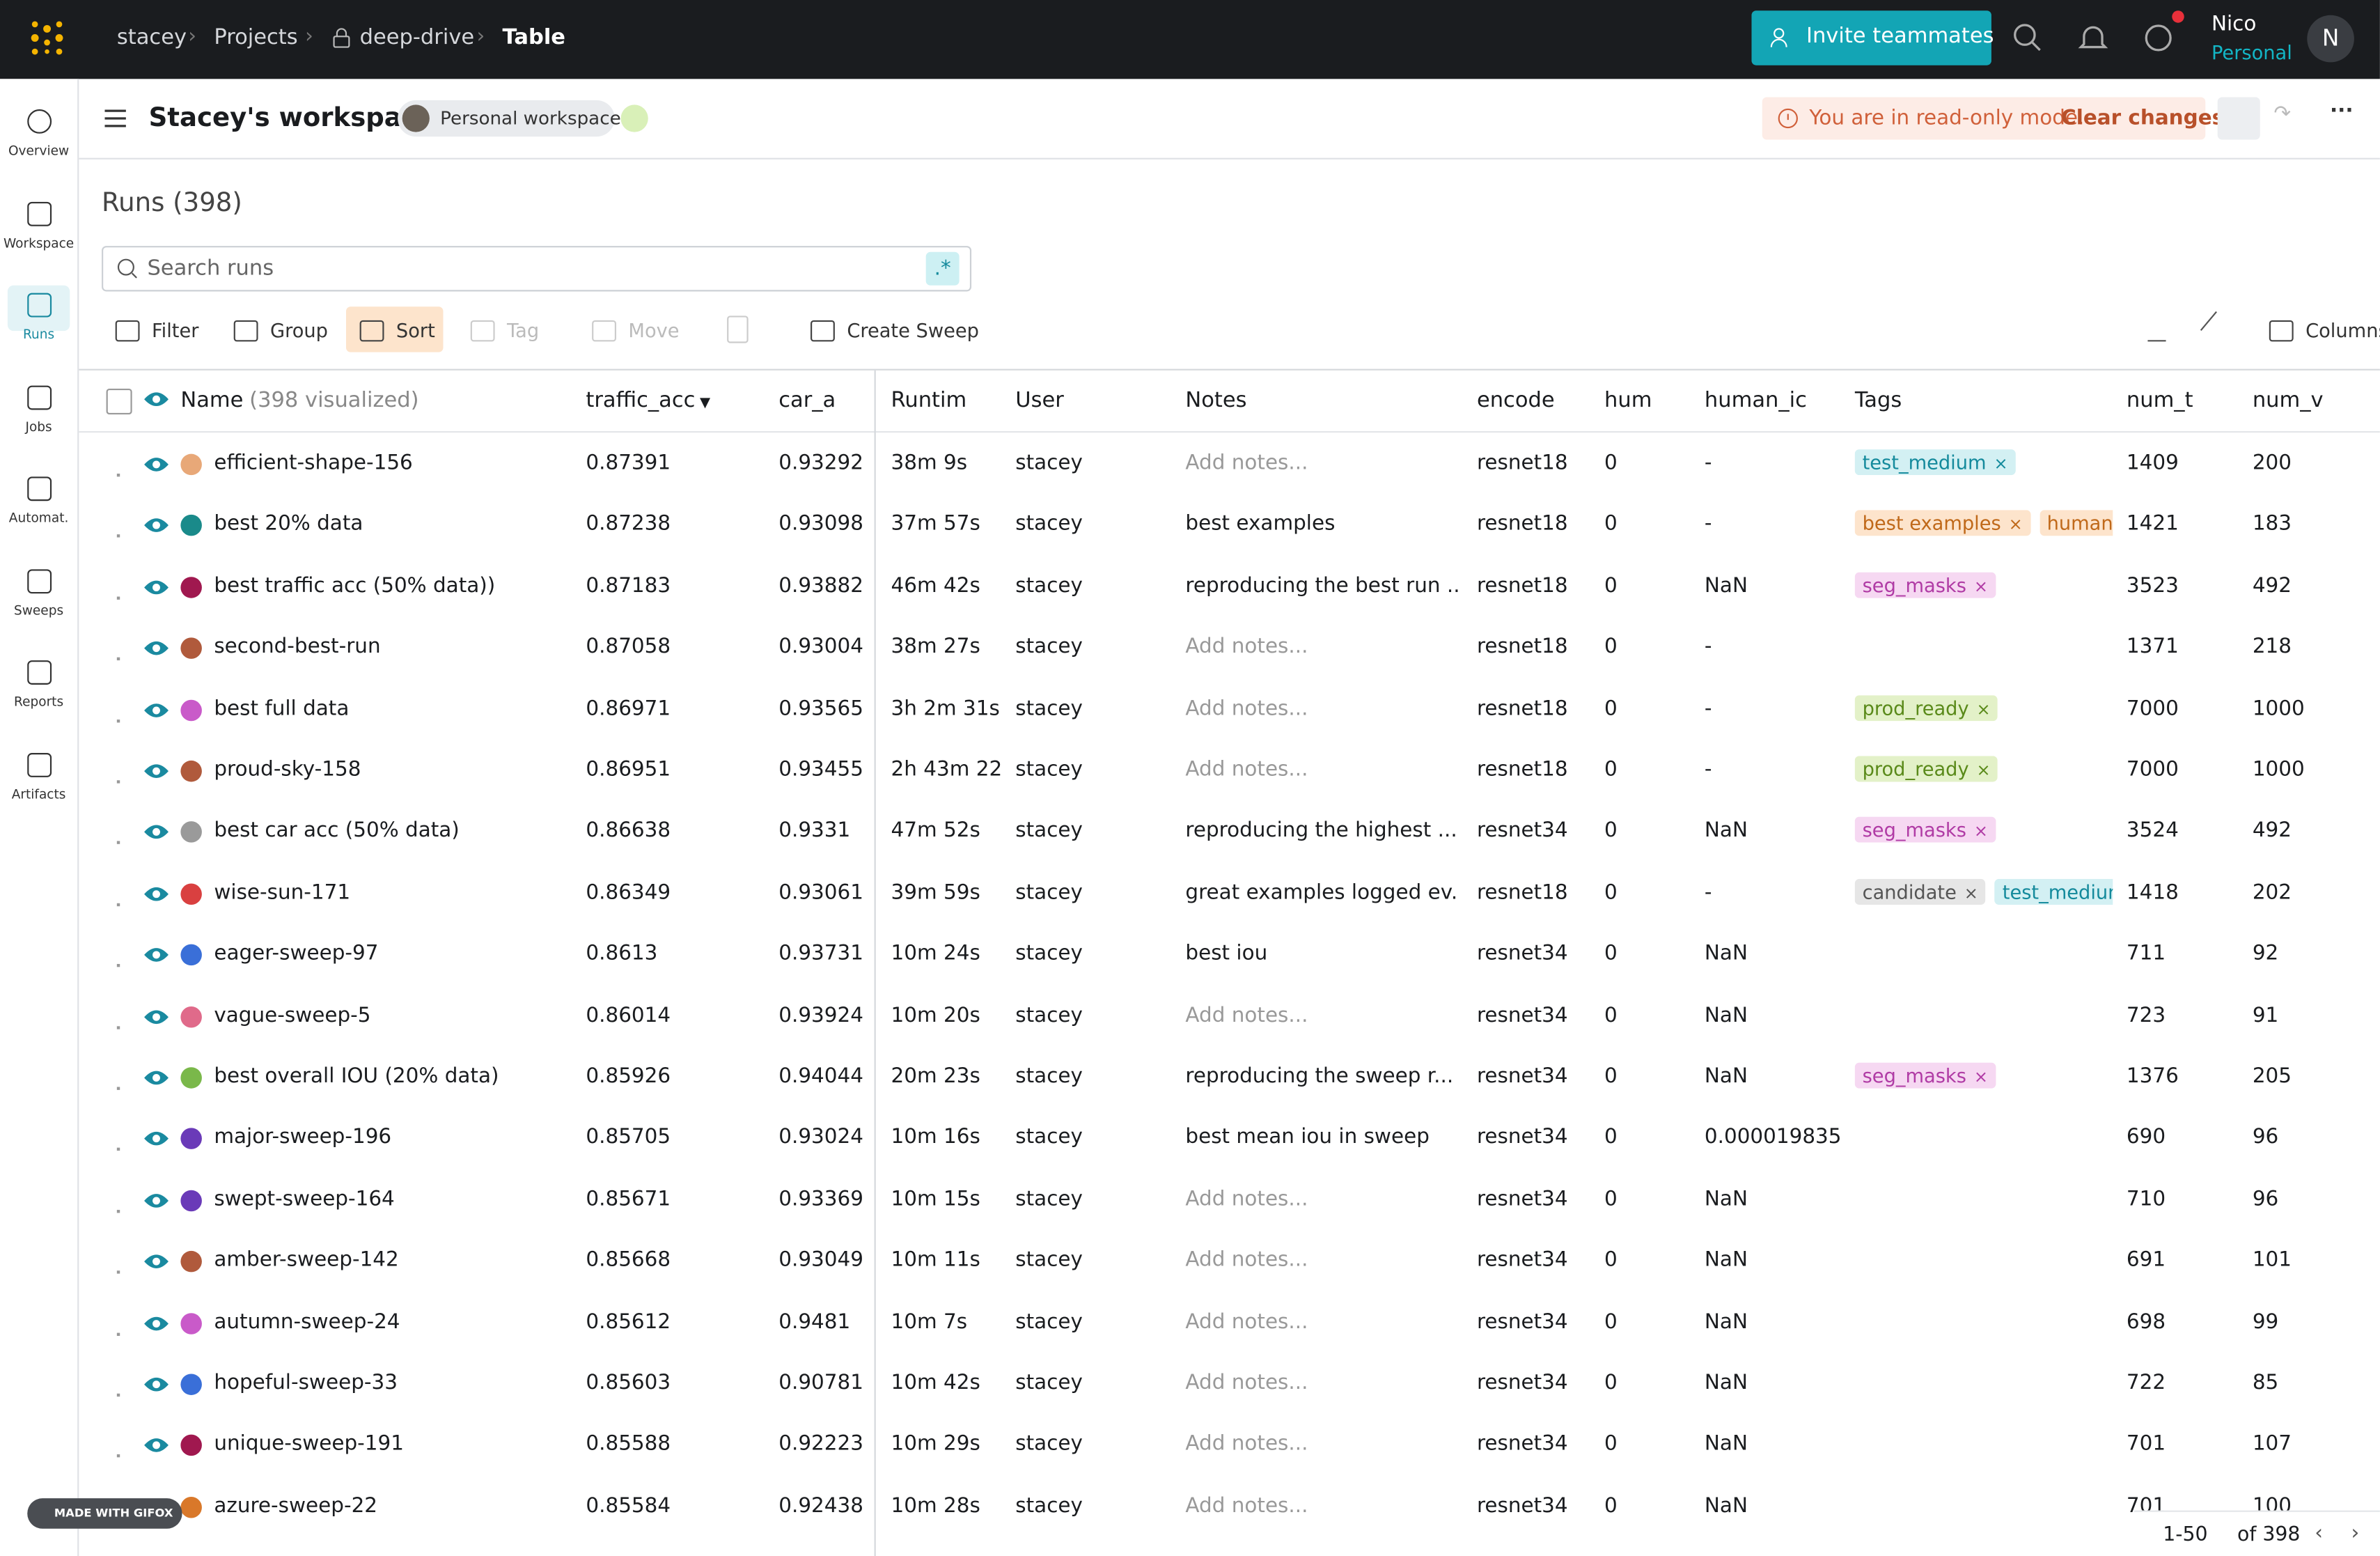  I want to click on cell-name: azure-sweep-22, so click(389, 1505).